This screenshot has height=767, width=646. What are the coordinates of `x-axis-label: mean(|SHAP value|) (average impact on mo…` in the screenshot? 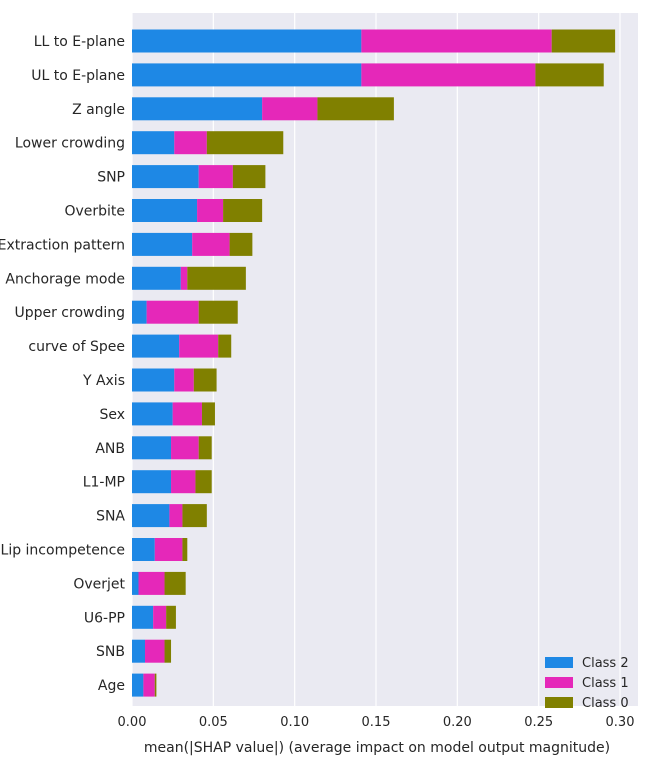 It's located at (377, 748).